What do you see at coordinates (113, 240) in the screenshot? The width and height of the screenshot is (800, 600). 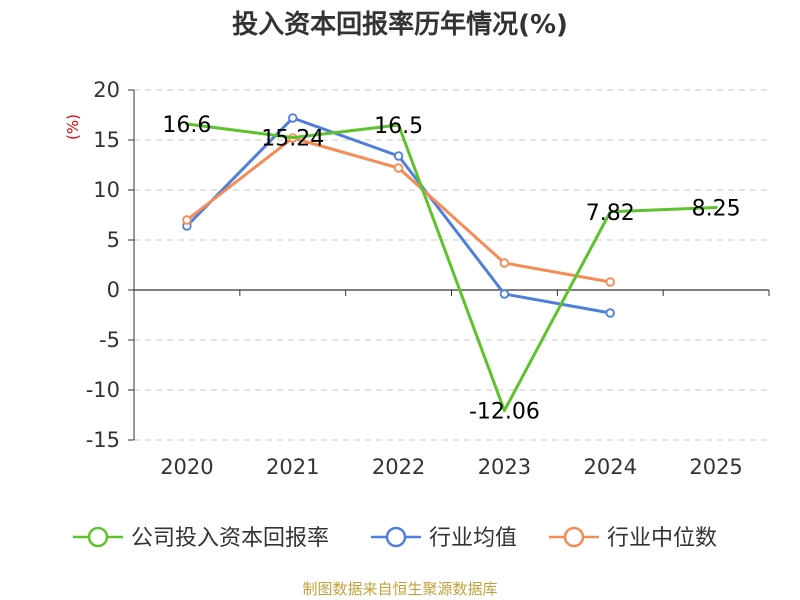 I see `y-tick-label: 5` at bounding box center [113, 240].